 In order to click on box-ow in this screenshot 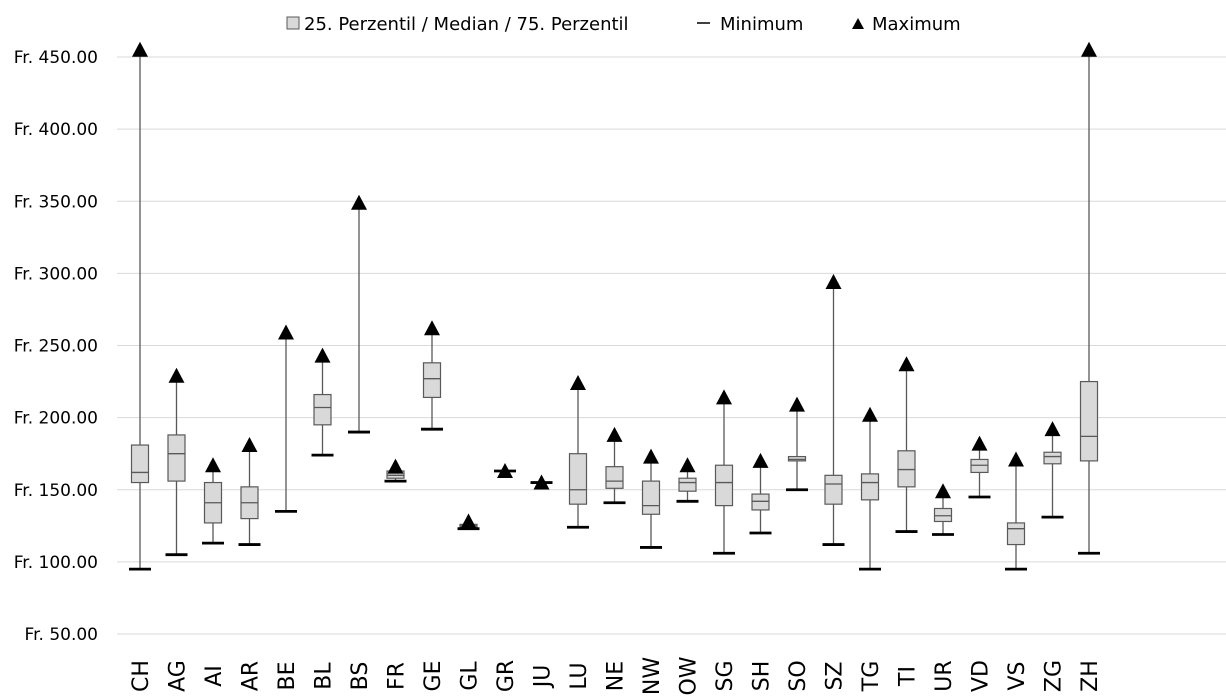, I will do `click(687, 480)`.